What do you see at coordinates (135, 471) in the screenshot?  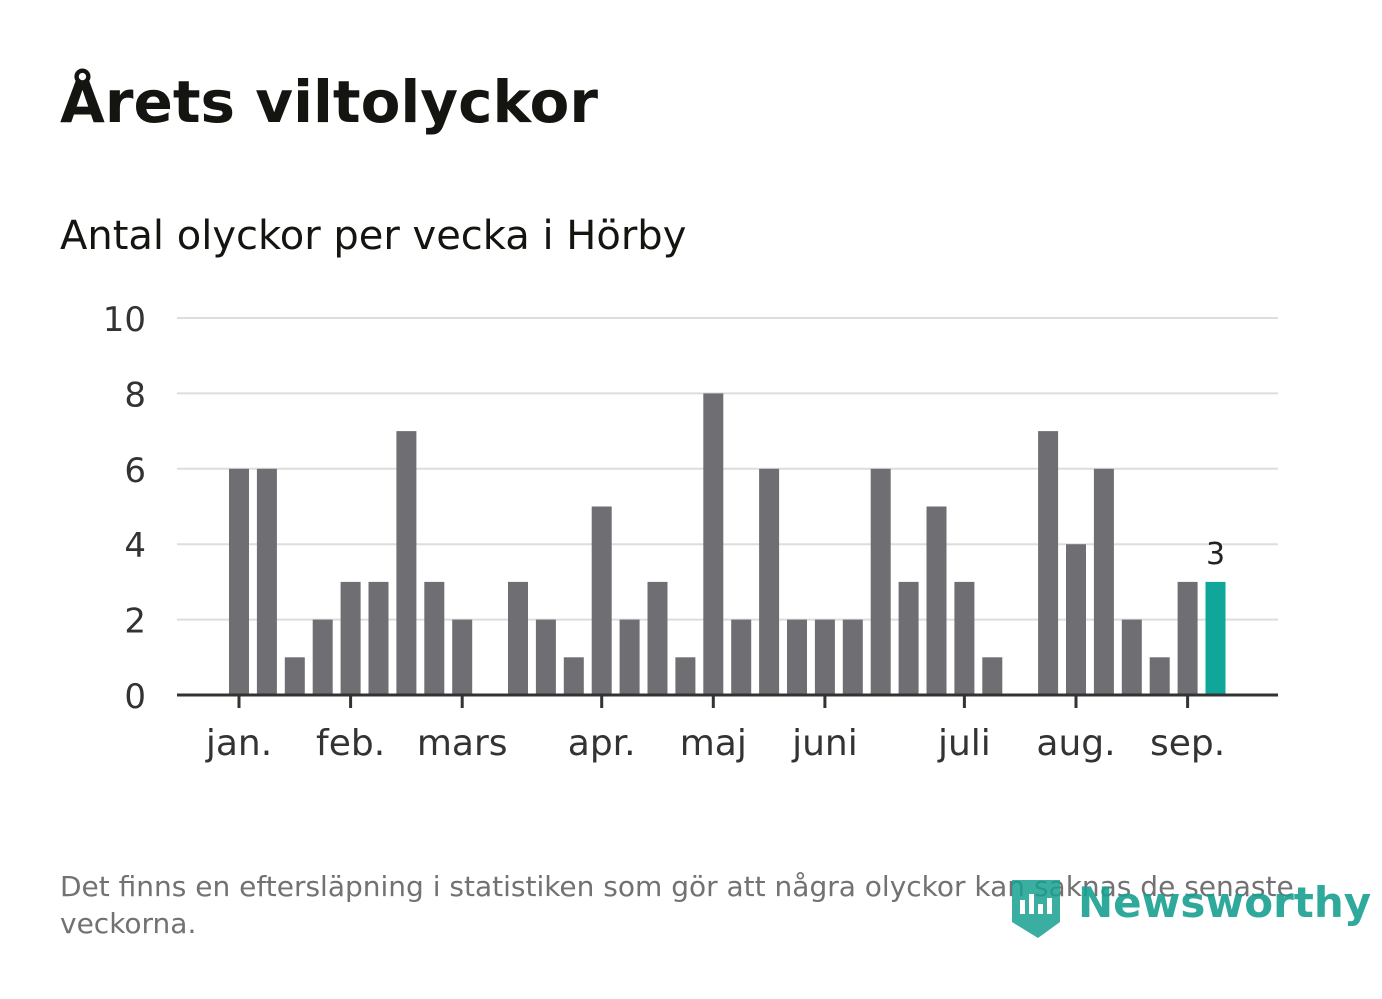 I see `y-tick-label: 6` at bounding box center [135, 471].